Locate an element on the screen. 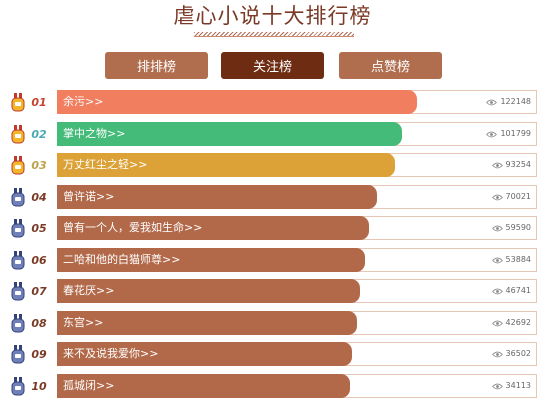 This screenshot has width=545, height=400. view-count-value: 101799 is located at coordinates (515, 133).